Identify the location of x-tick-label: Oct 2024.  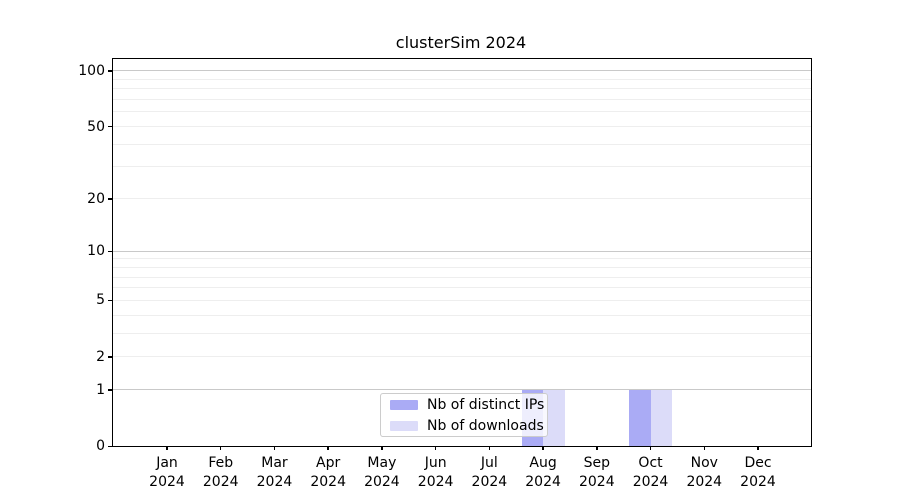
(651, 473).